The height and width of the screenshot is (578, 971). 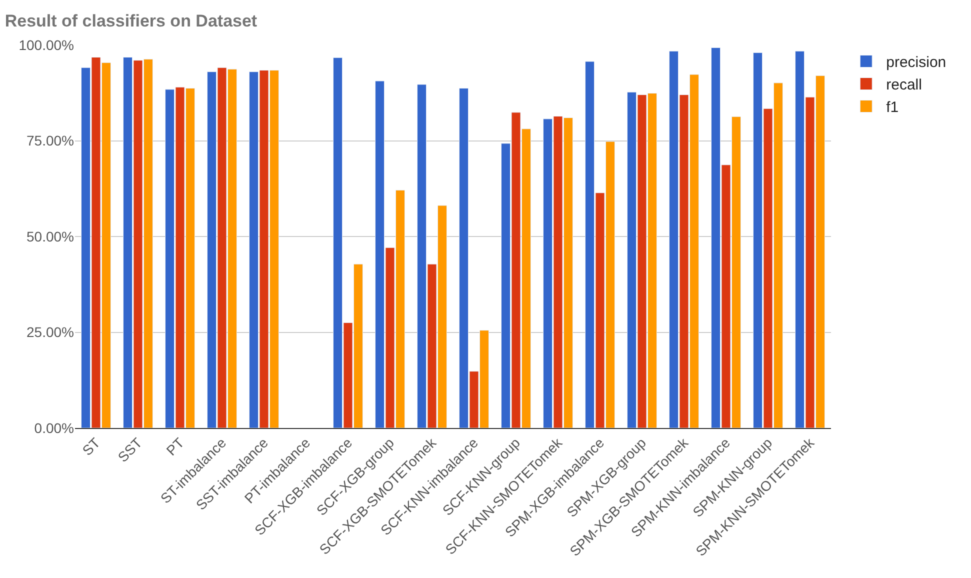 What do you see at coordinates (904, 85) in the screenshot?
I see `legend-label: recall` at bounding box center [904, 85].